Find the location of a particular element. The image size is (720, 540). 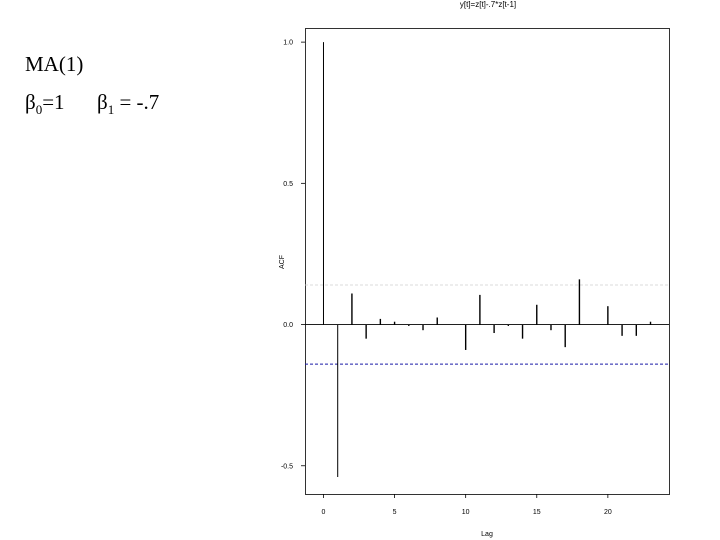

x-axis-ticks: 0 5 10 15 20 is located at coordinates (467, 505).